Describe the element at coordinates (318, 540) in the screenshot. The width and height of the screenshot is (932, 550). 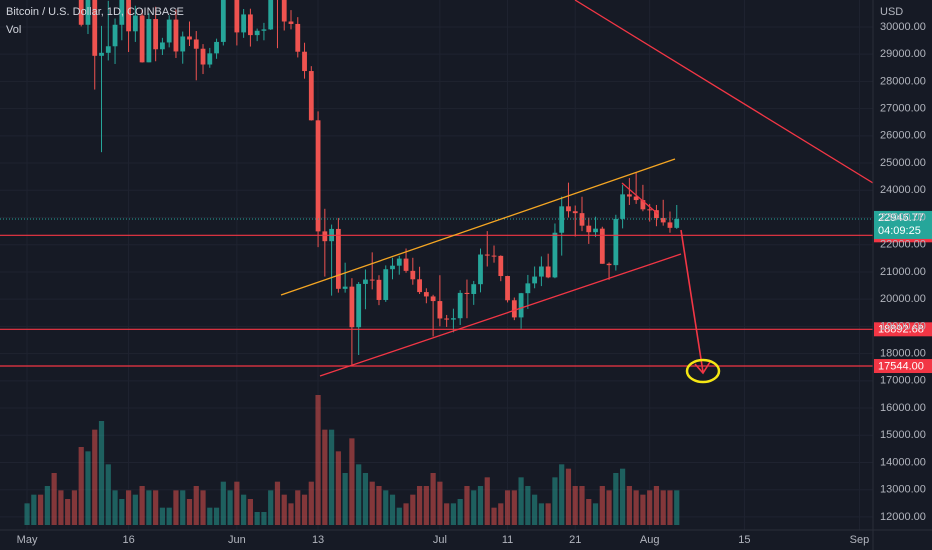
I see `x-tick-label: 13` at that location.